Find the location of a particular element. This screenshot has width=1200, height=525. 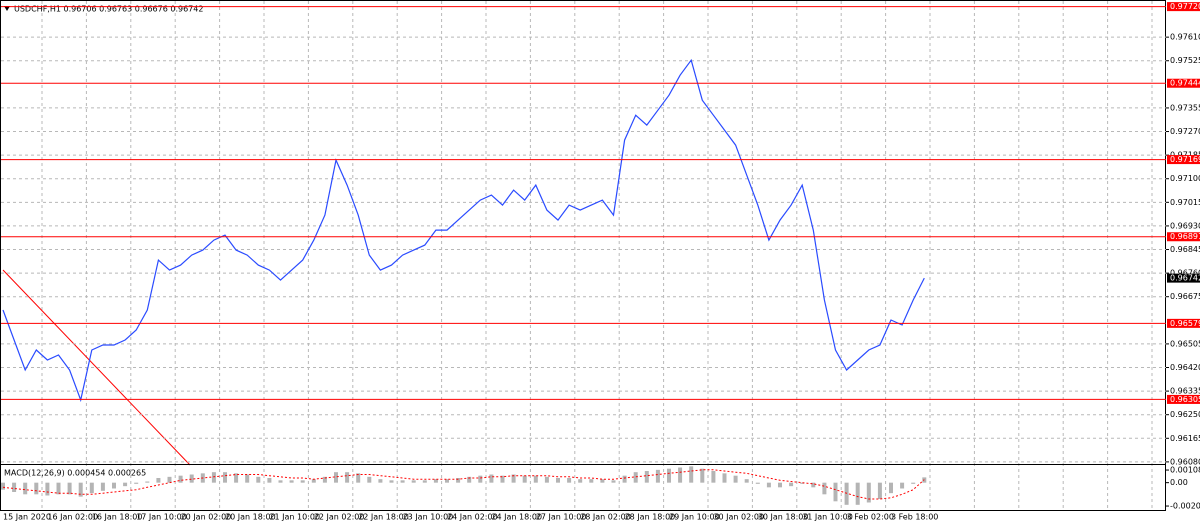

y-tick-label: 0.96250 is located at coordinates (1185, 414).